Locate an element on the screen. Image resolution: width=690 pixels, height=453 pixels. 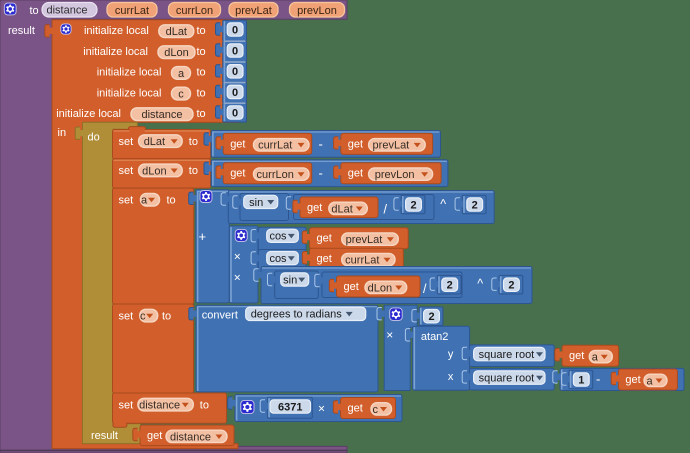
svg-text: 6371 is located at coordinates (290, 407).